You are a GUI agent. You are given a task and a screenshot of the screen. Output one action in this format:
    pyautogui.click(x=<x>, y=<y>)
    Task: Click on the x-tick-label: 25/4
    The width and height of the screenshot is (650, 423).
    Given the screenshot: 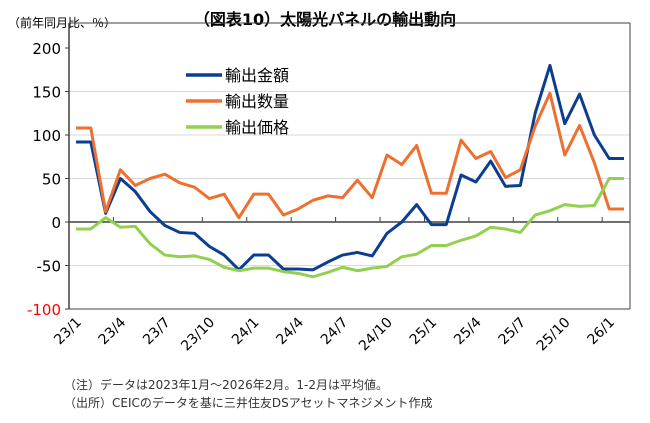 What is the action you would take?
    pyautogui.click(x=468, y=331)
    